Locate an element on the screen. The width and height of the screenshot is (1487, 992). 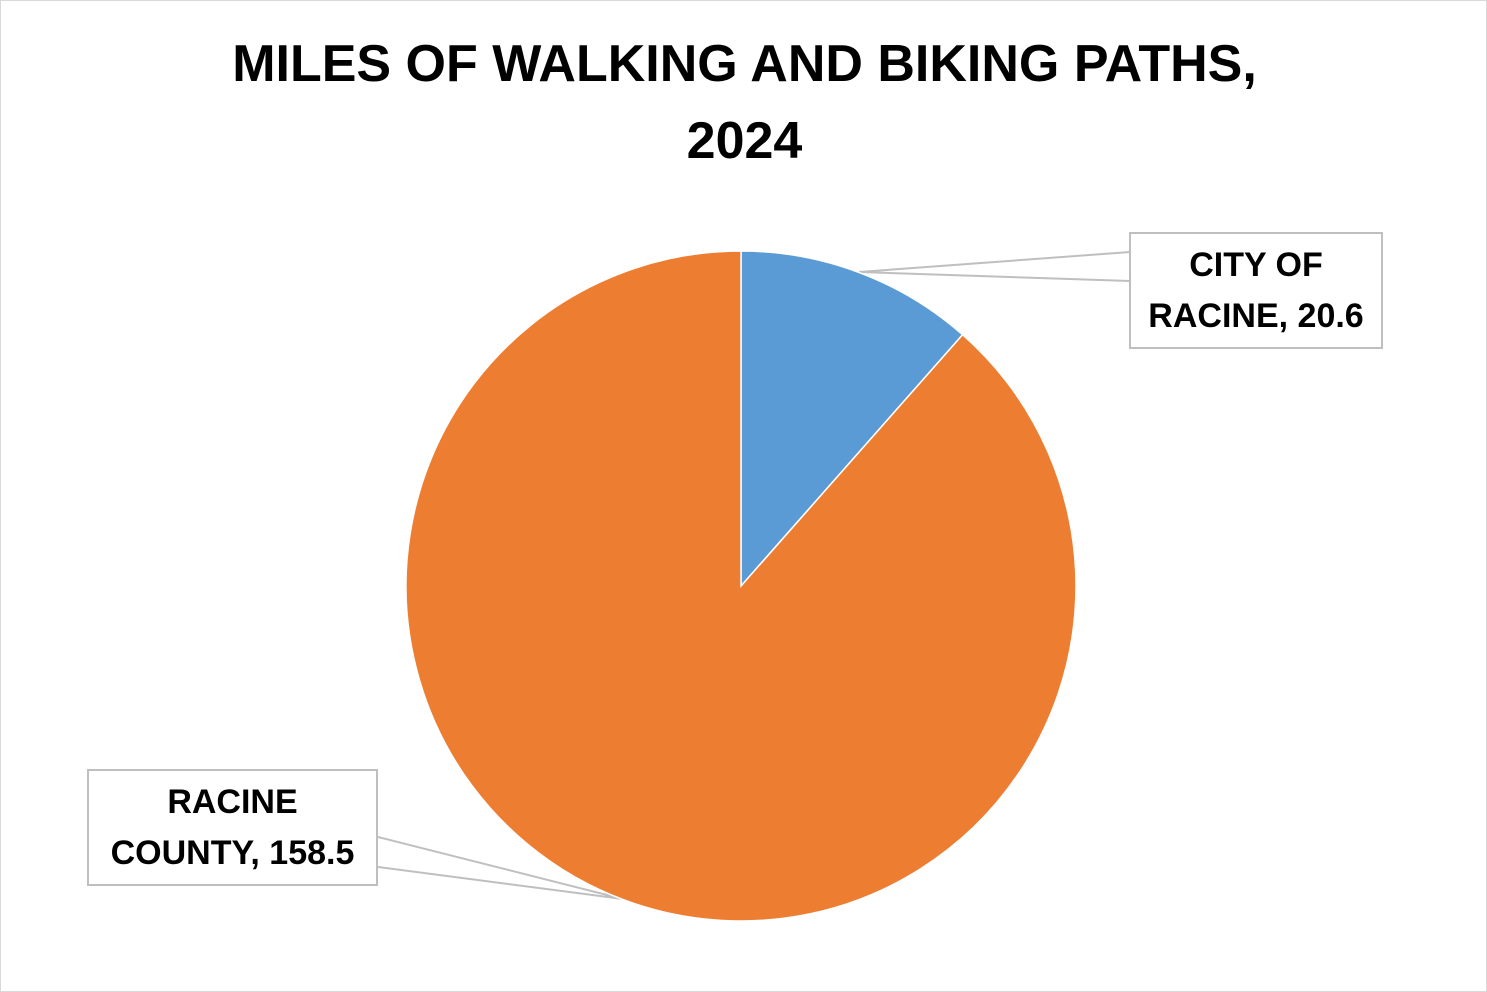
chart-title-line-1: MILES OF WALKING AND BIKING PATHS, is located at coordinates (744, 64).